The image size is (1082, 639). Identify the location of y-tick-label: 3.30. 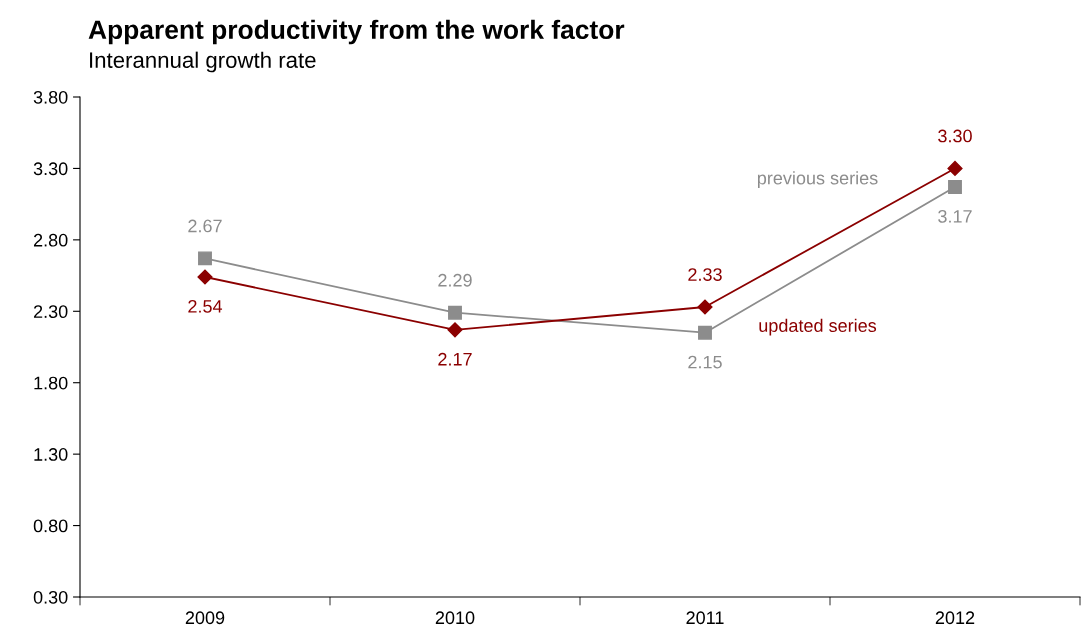
(50, 169).